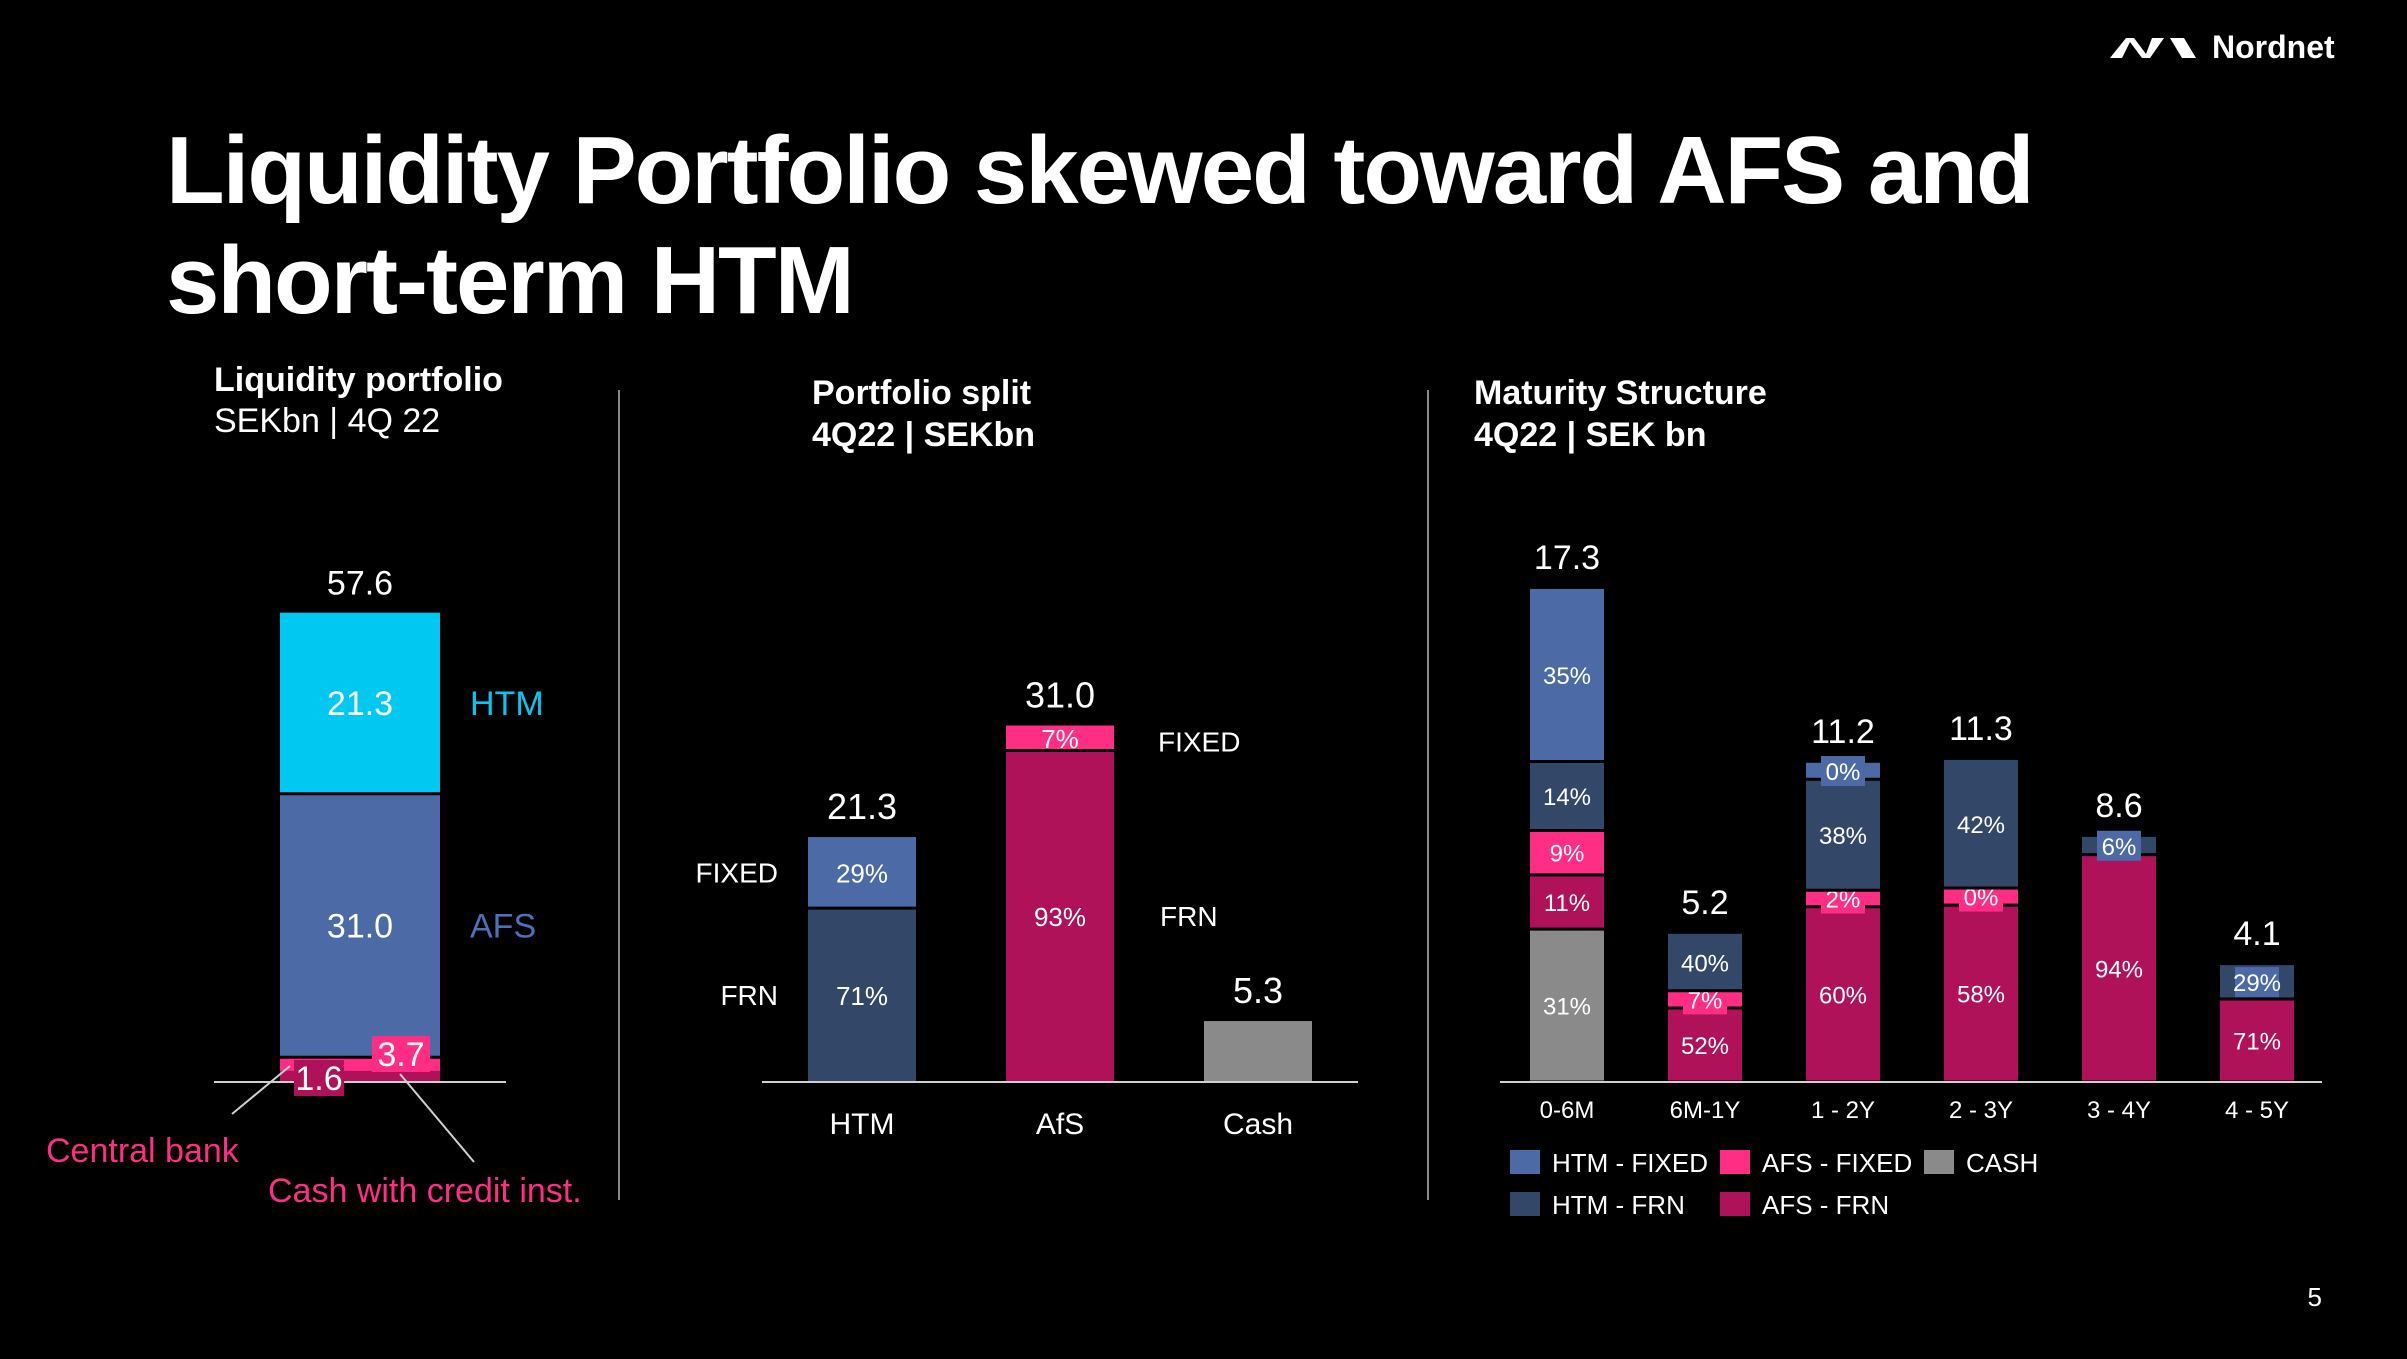  What do you see at coordinates (327, 421) in the screenshot?
I see `chart1-subtitle: SEKbn | 4Q 22` at bounding box center [327, 421].